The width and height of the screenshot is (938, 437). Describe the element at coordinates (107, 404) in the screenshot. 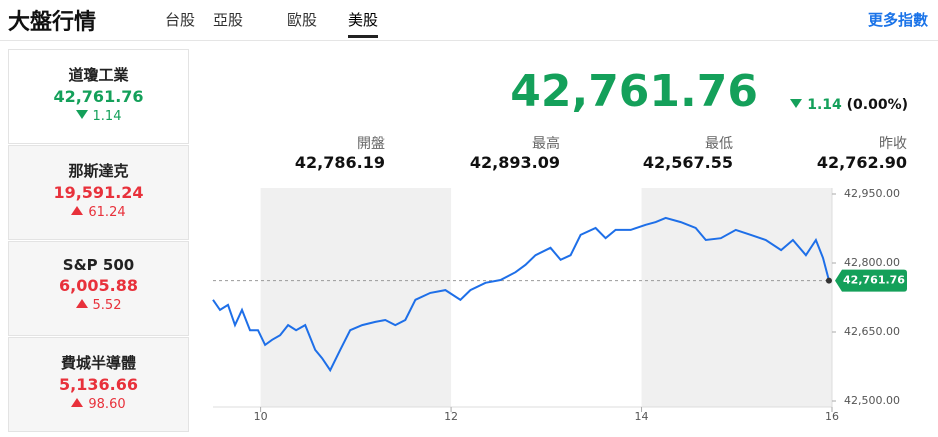

I see `change-value: 98.60` at that location.